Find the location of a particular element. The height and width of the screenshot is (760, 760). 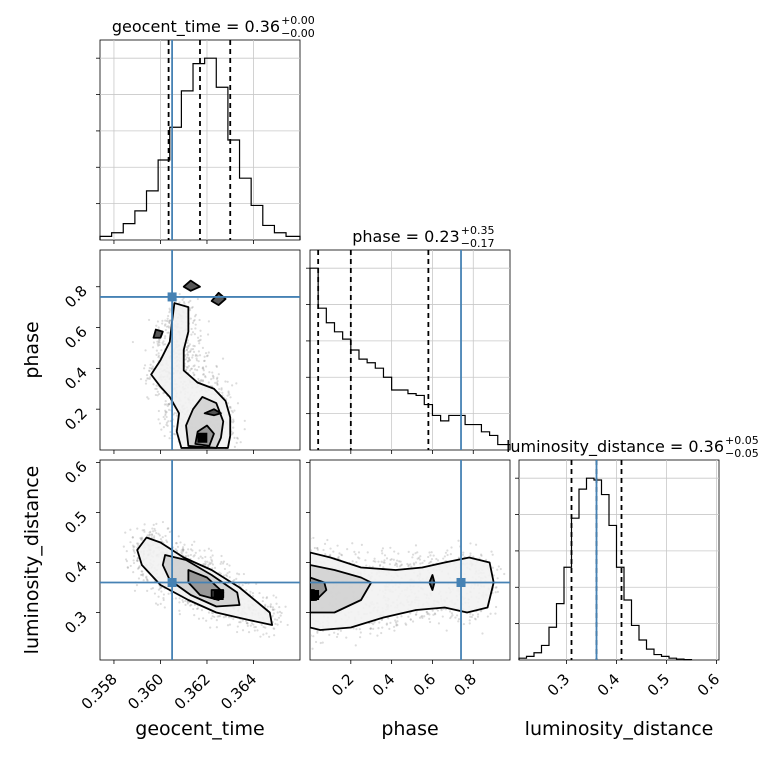

pair-panel-geocent_time-phase: 0.2 0.4 0.6 0.8 is located at coordinates (181, 352).